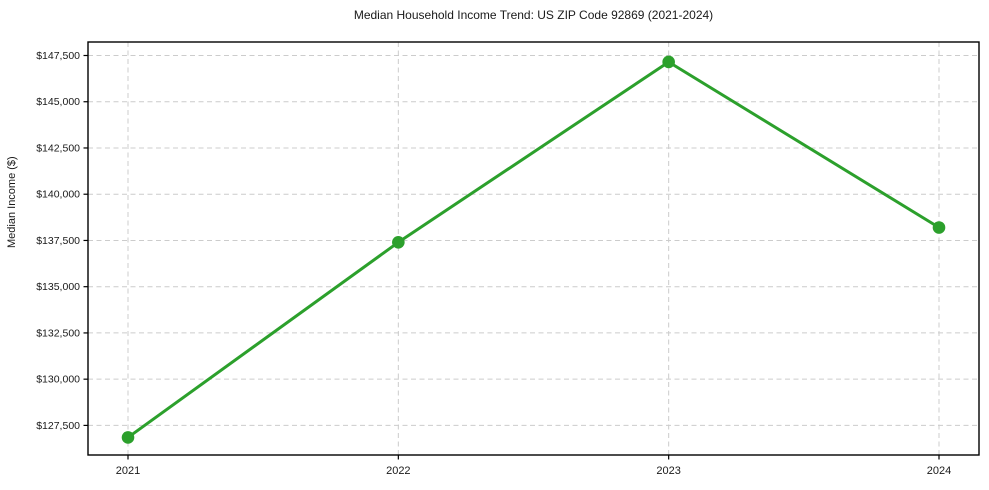 The width and height of the screenshot is (989, 490). What do you see at coordinates (58, 148) in the screenshot?
I see `y-tick-label: $142,500` at bounding box center [58, 148].